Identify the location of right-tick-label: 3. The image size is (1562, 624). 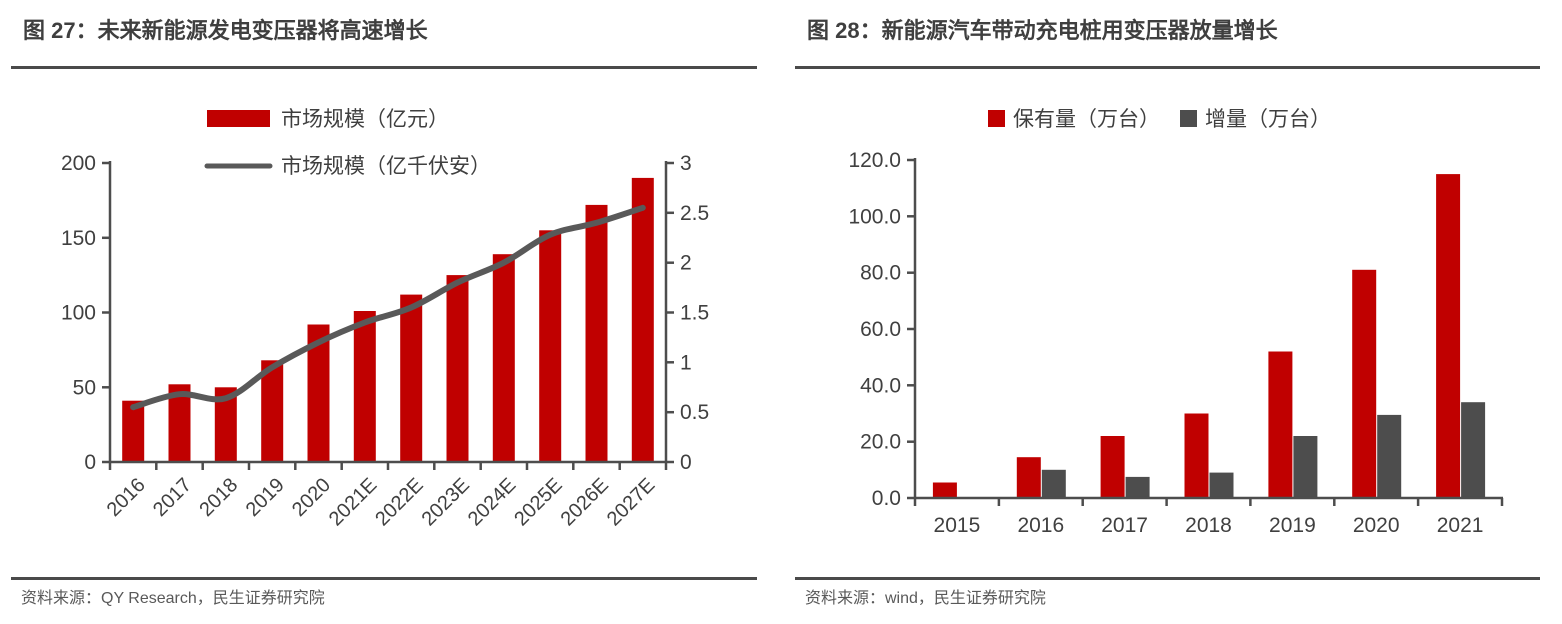
(686, 163).